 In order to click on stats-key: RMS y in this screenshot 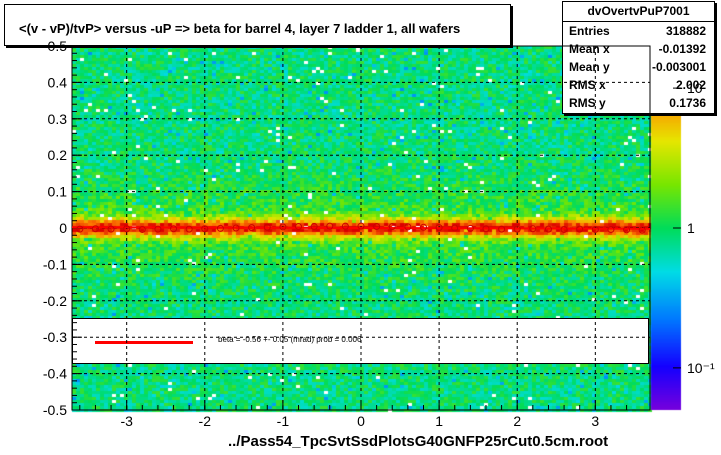, I will do `click(587, 103)`.